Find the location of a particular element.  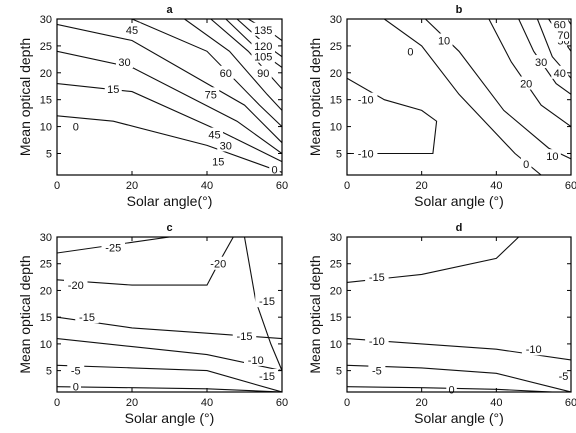

contour-label: 120 is located at coordinates (263, 47).